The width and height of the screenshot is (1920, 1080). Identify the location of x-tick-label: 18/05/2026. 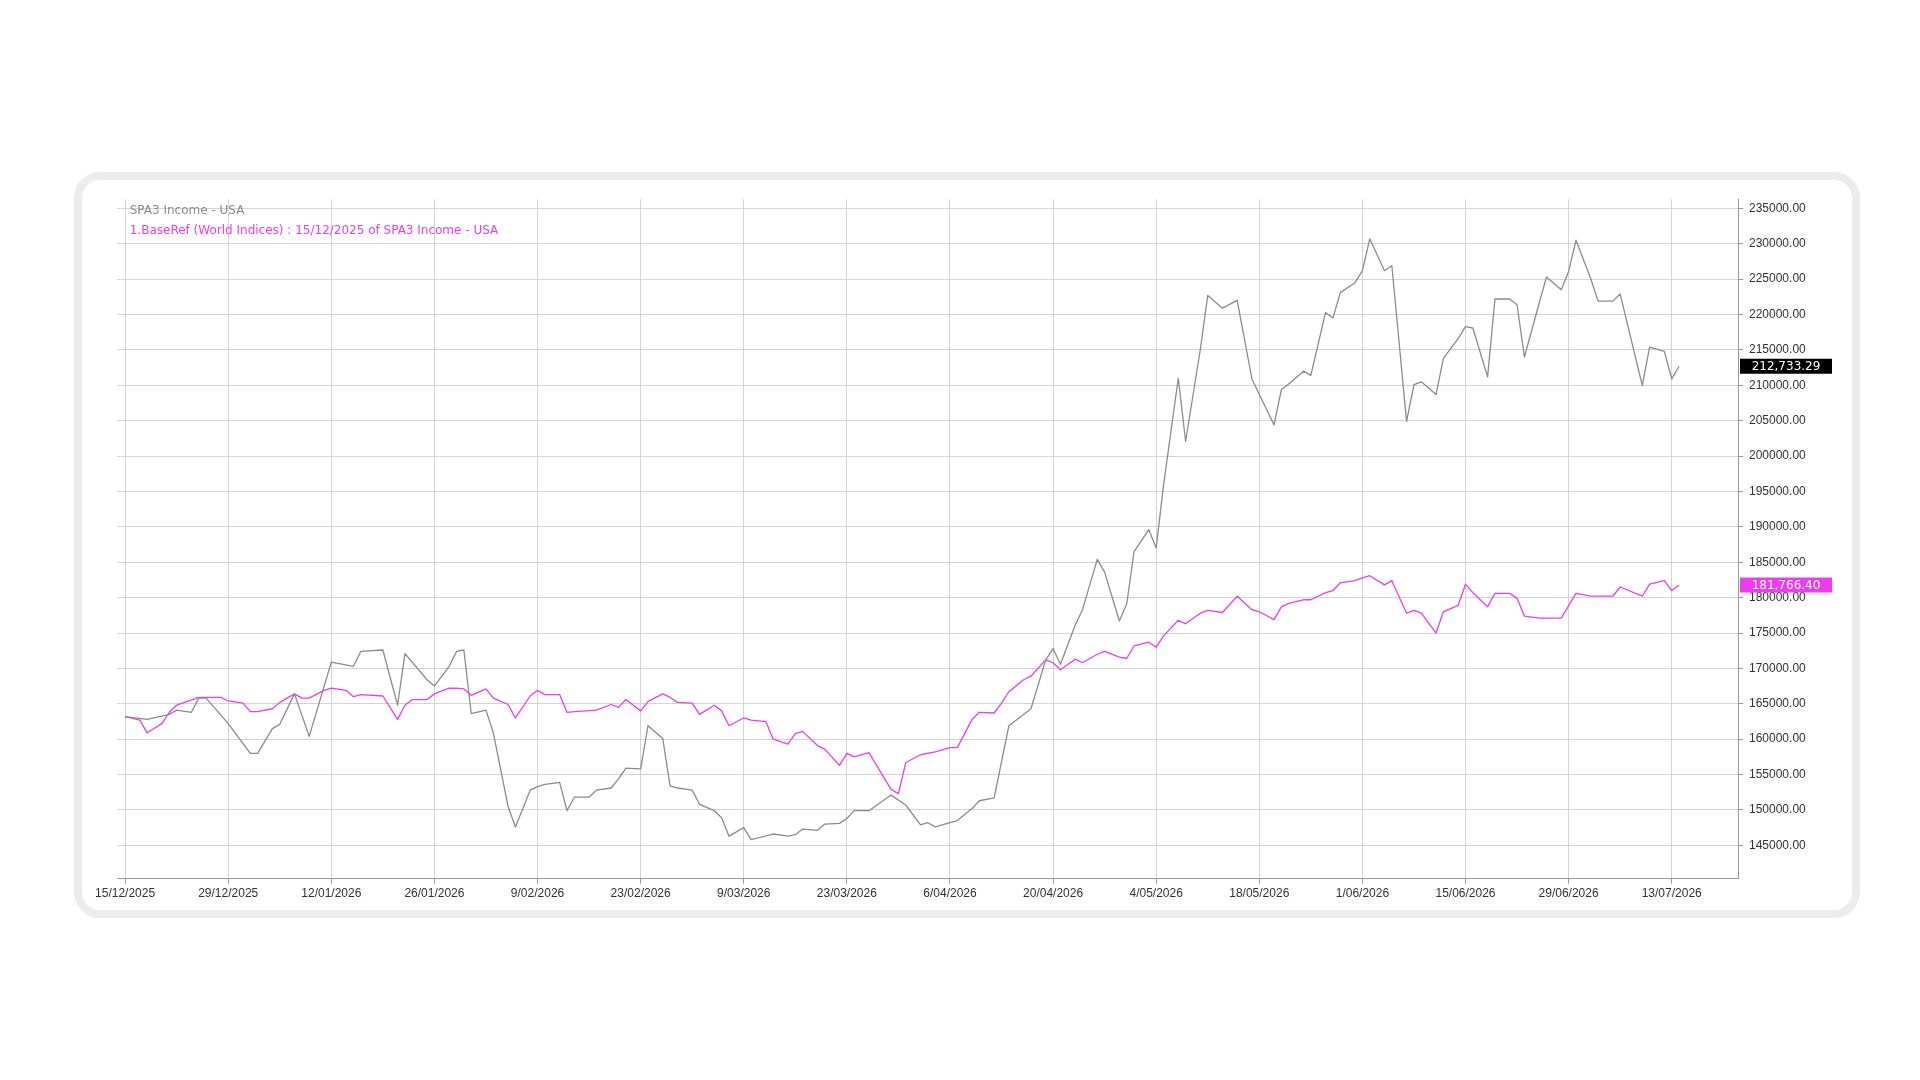
(1259, 893).